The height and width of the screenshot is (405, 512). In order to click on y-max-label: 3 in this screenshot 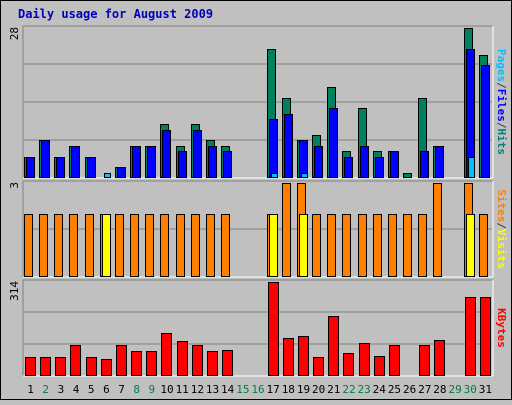, I will do `click(14, 185)`.